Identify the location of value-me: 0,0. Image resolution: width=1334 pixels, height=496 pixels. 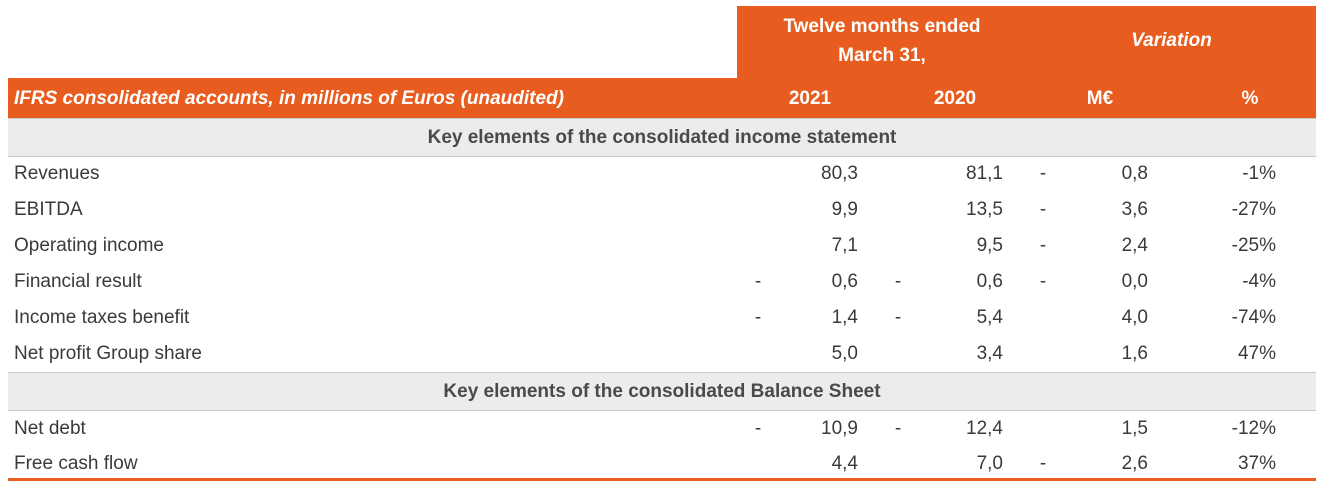
(1134, 281).